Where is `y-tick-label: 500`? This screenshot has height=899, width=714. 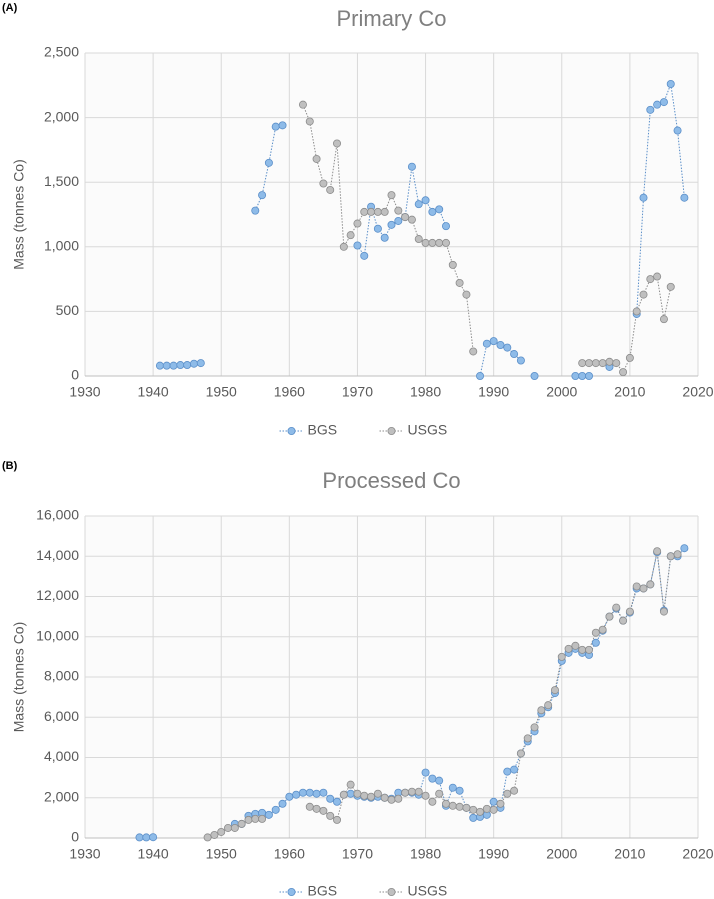
y-tick-label: 500 is located at coordinates (68, 310).